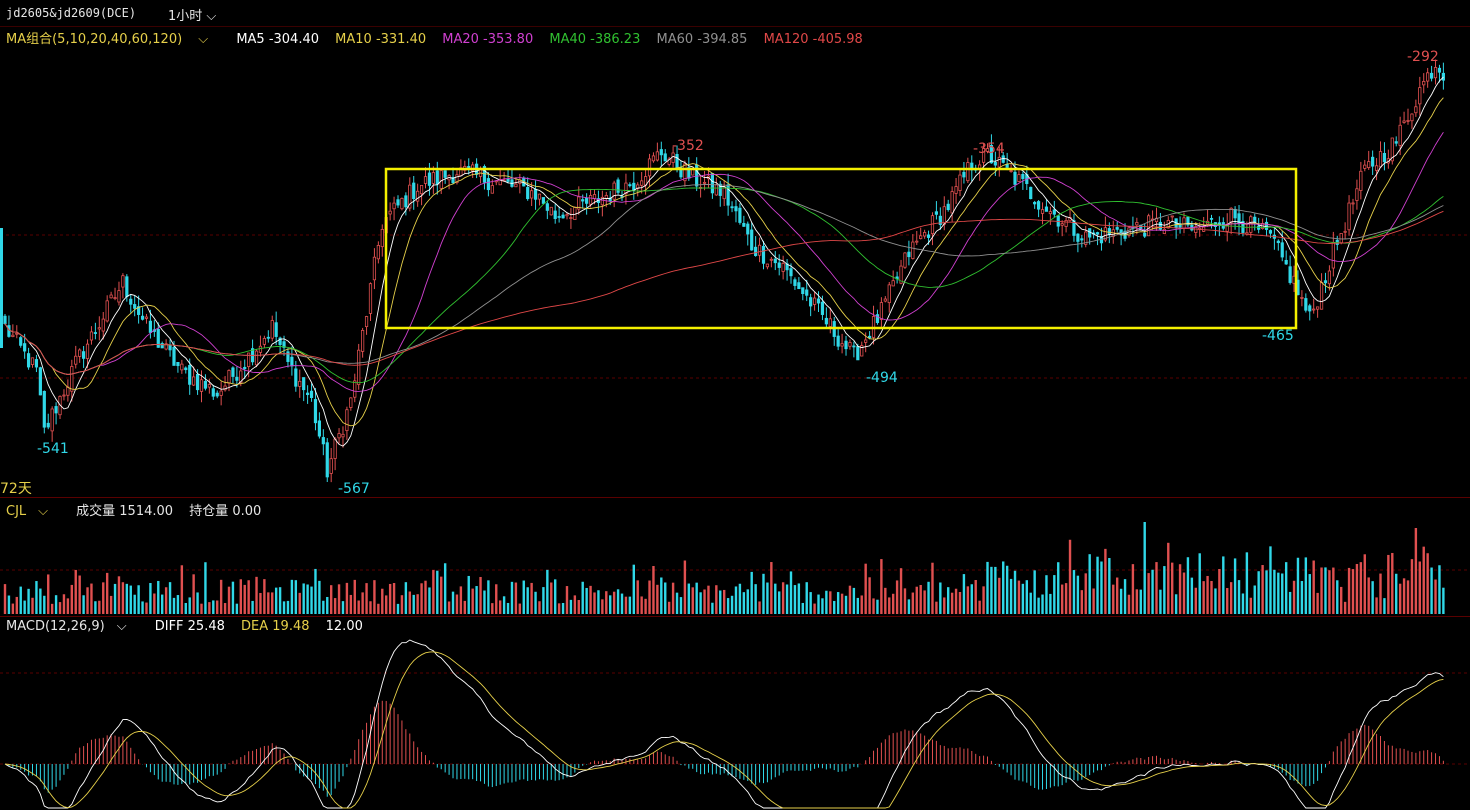  Describe the element at coordinates (1278, 336) in the screenshot. I see `low-label-4: -465` at that location.